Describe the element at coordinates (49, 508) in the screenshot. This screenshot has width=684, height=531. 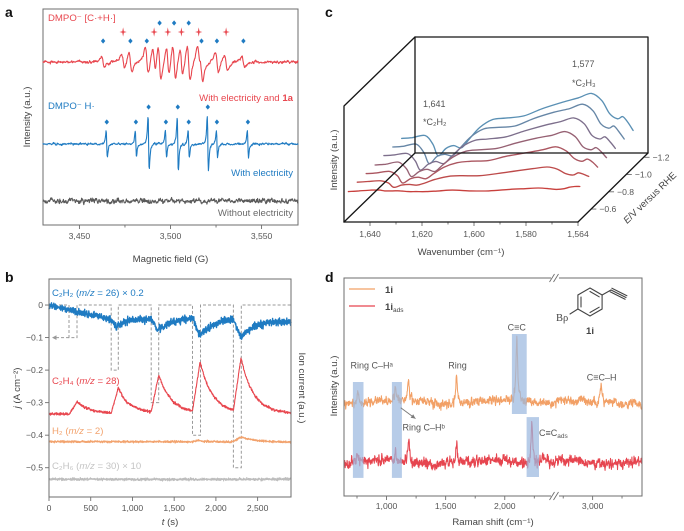
I see `x-tick-label: 0` at that location.